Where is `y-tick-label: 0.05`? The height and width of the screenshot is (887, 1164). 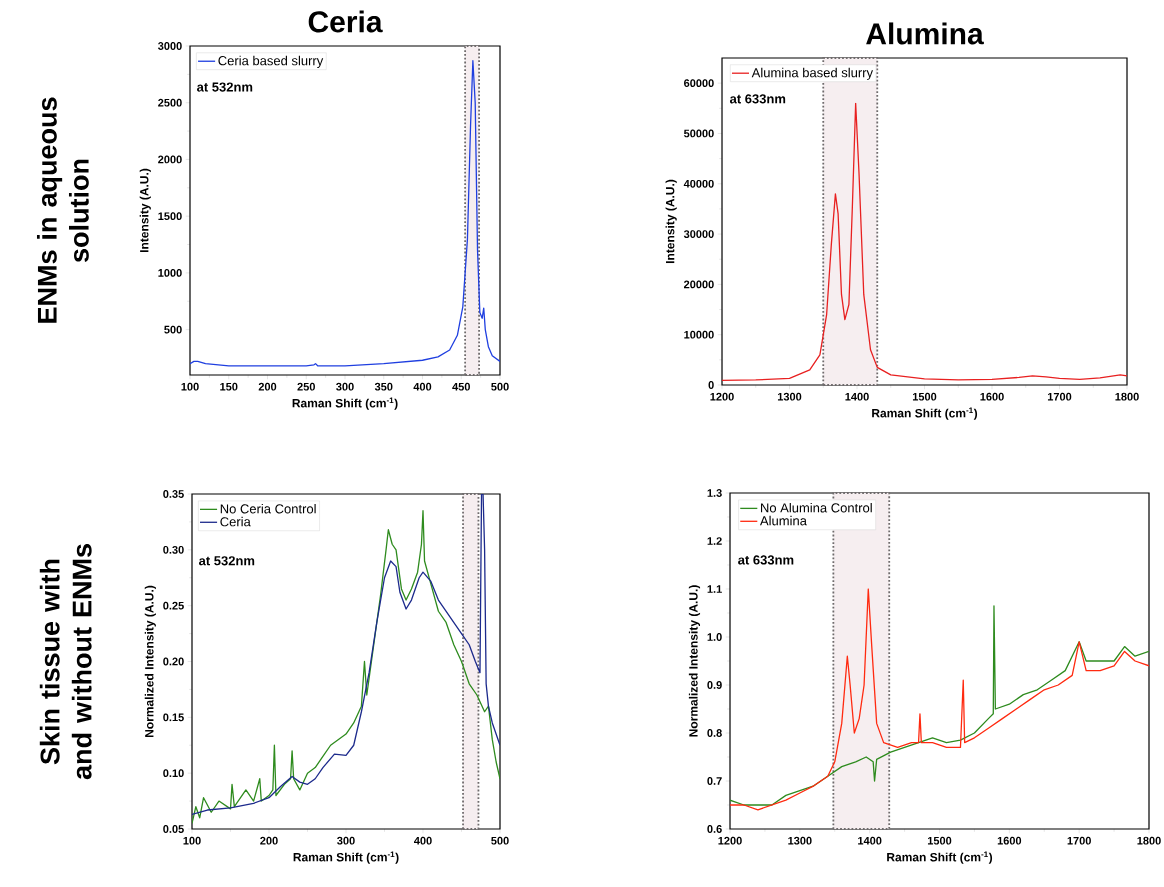
y-tick-label: 0.05 is located at coordinates (173, 829).